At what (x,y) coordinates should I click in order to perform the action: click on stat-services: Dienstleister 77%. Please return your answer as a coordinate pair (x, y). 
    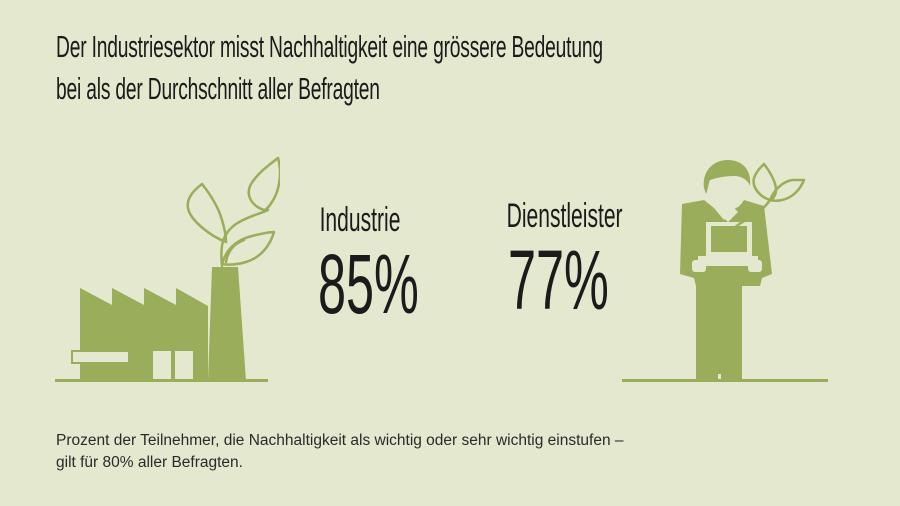
    Looking at the image, I should click on (551, 261).